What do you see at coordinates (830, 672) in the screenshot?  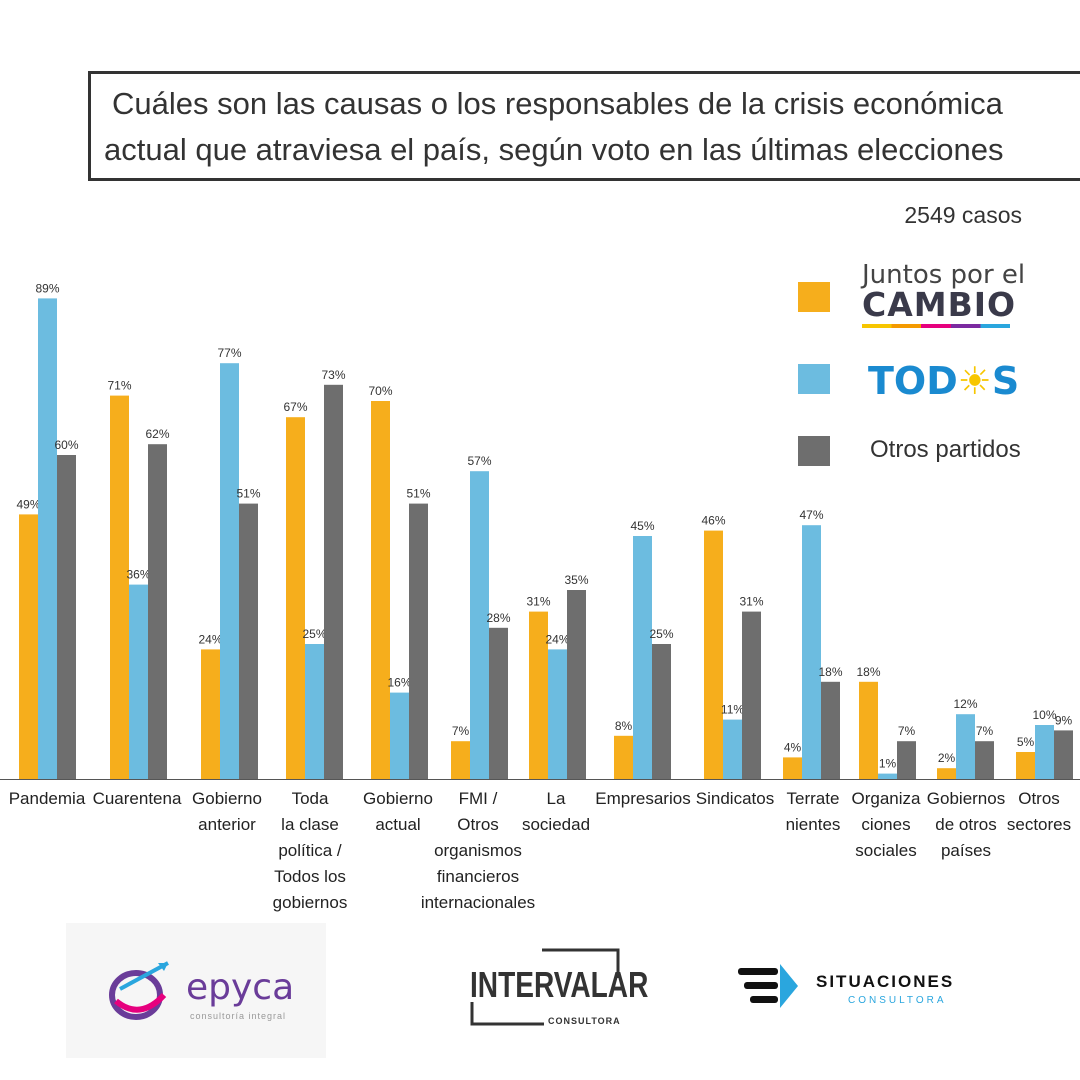 I see `data-label-otros-10: 18%` at bounding box center [830, 672].